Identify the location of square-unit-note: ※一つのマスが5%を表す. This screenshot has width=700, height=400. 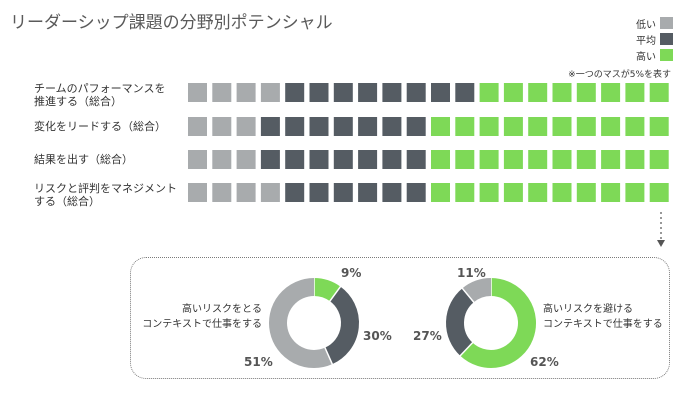
(619, 75).